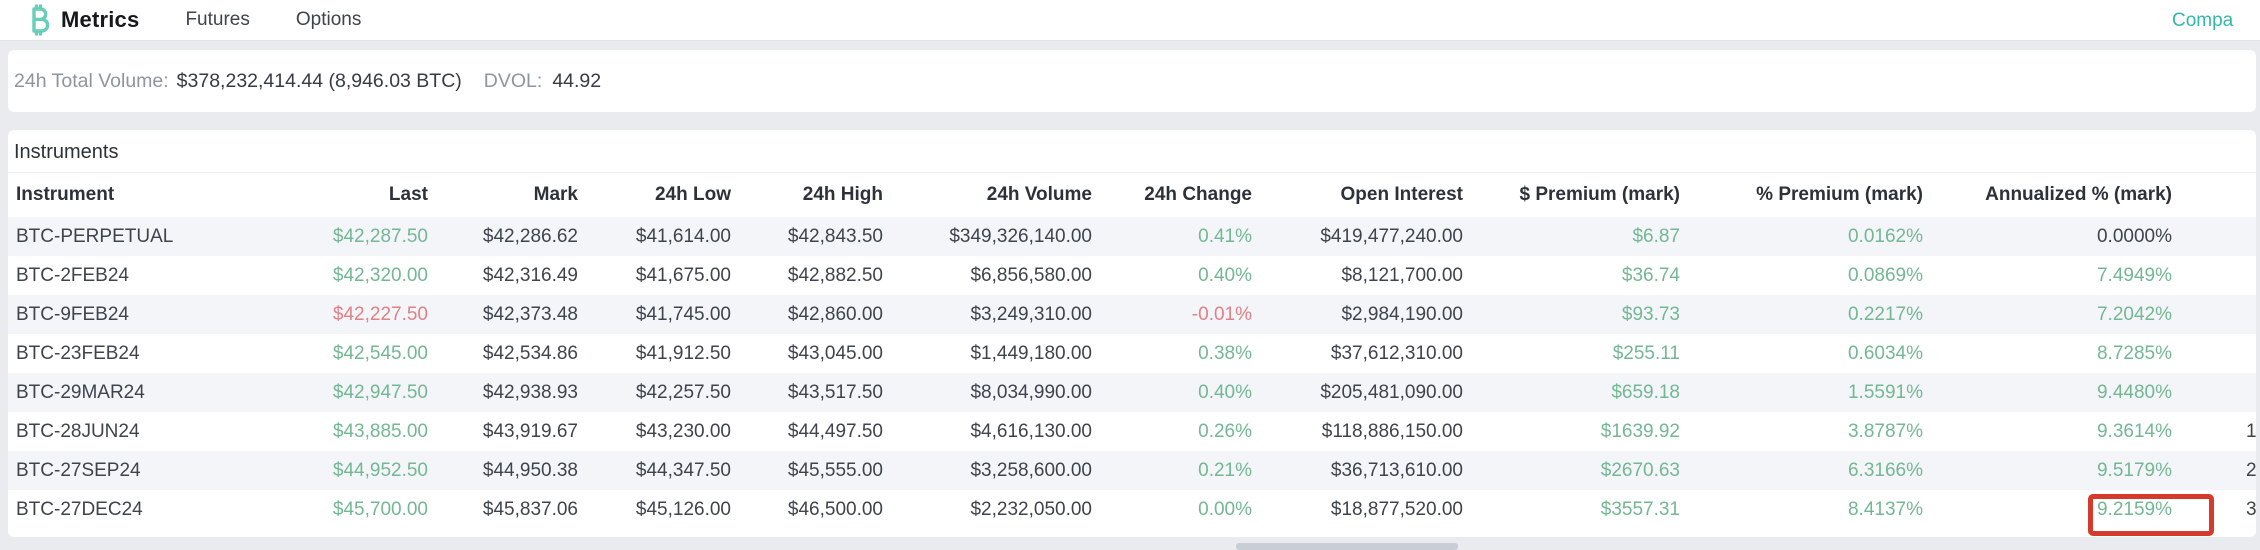  What do you see at coordinates (2251, 431) in the screenshot?
I see `cell-overflow-fragment: 1` at bounding box center [2251, 431].